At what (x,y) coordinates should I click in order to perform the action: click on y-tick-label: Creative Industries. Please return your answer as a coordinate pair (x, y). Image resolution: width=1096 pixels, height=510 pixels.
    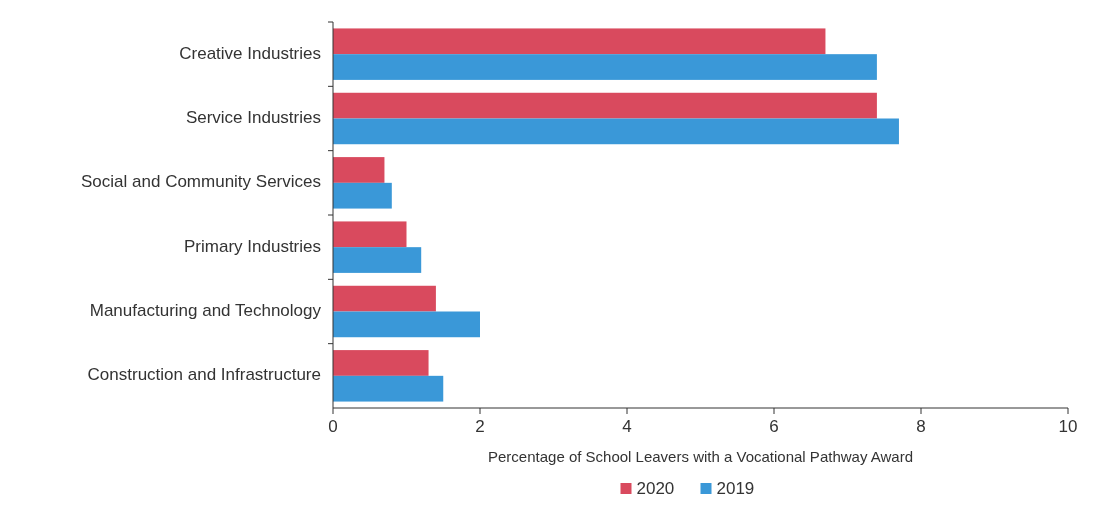
    Looking at the image, I should click on (250, 53).